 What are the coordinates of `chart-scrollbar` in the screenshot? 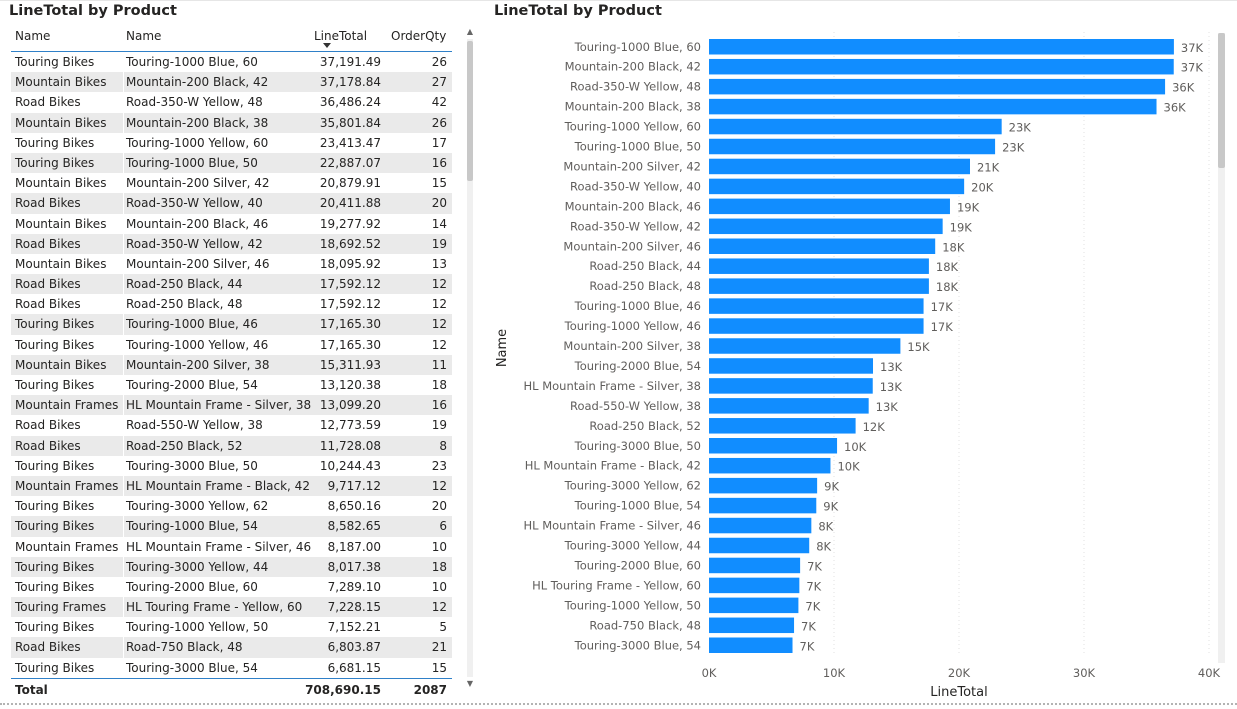 It's located at (1221, 348).